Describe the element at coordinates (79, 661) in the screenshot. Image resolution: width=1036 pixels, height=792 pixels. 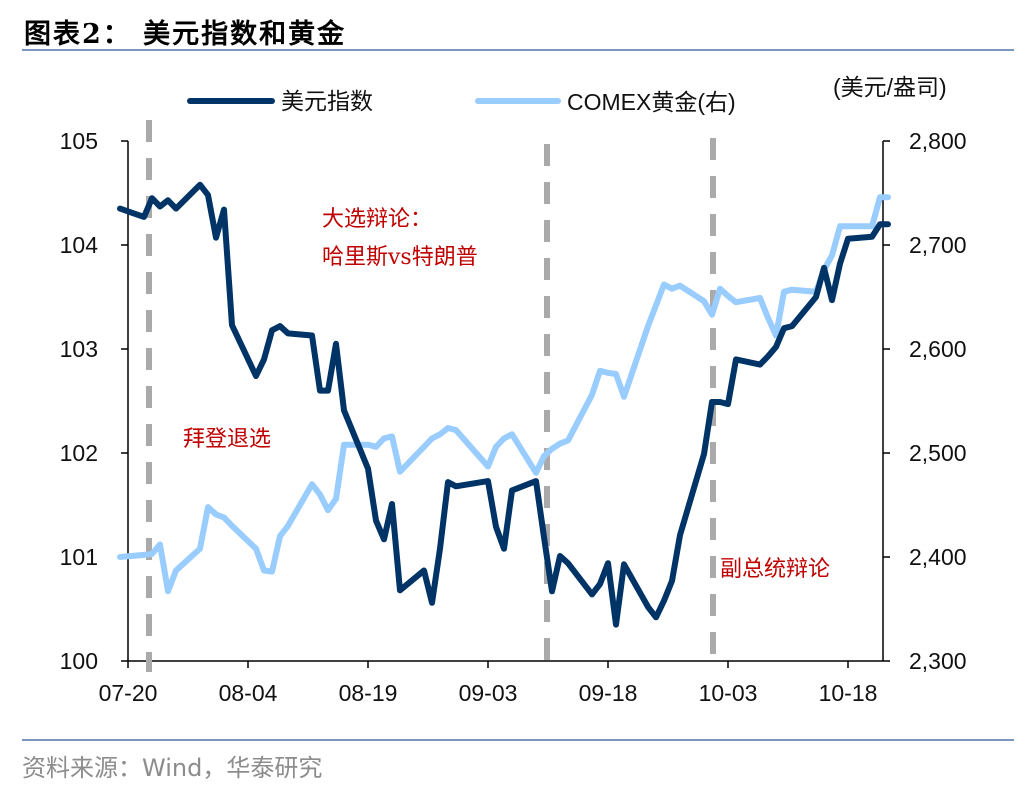
I see `y-left-tick: 100` at that location.